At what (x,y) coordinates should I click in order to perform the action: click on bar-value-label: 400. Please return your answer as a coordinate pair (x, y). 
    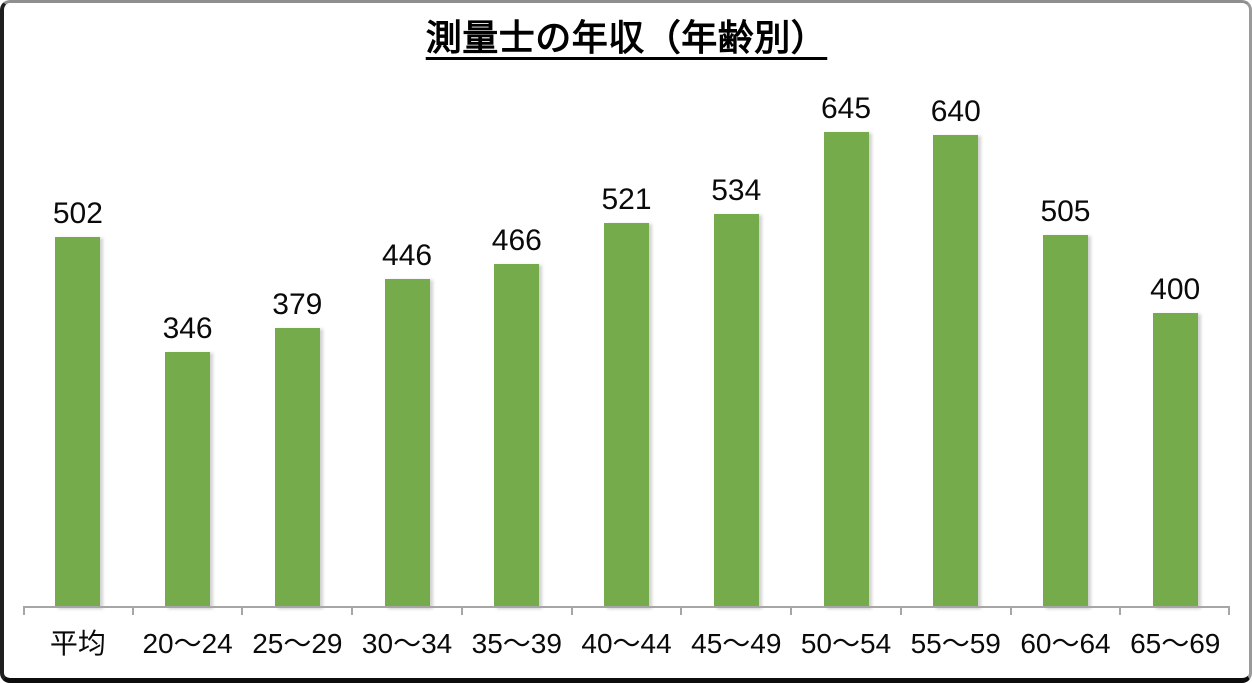
    Looking at the image, I should click on (1175, 289).